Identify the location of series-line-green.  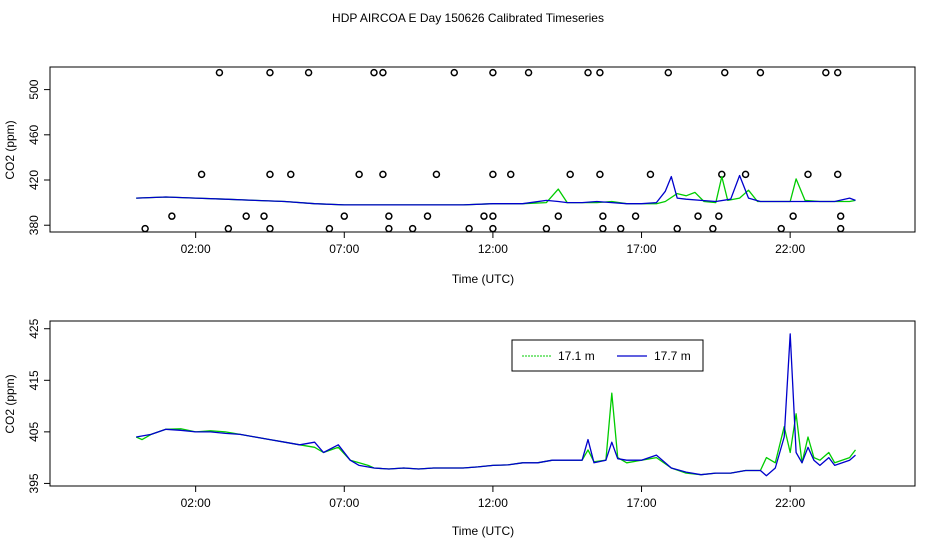
(496, 190).